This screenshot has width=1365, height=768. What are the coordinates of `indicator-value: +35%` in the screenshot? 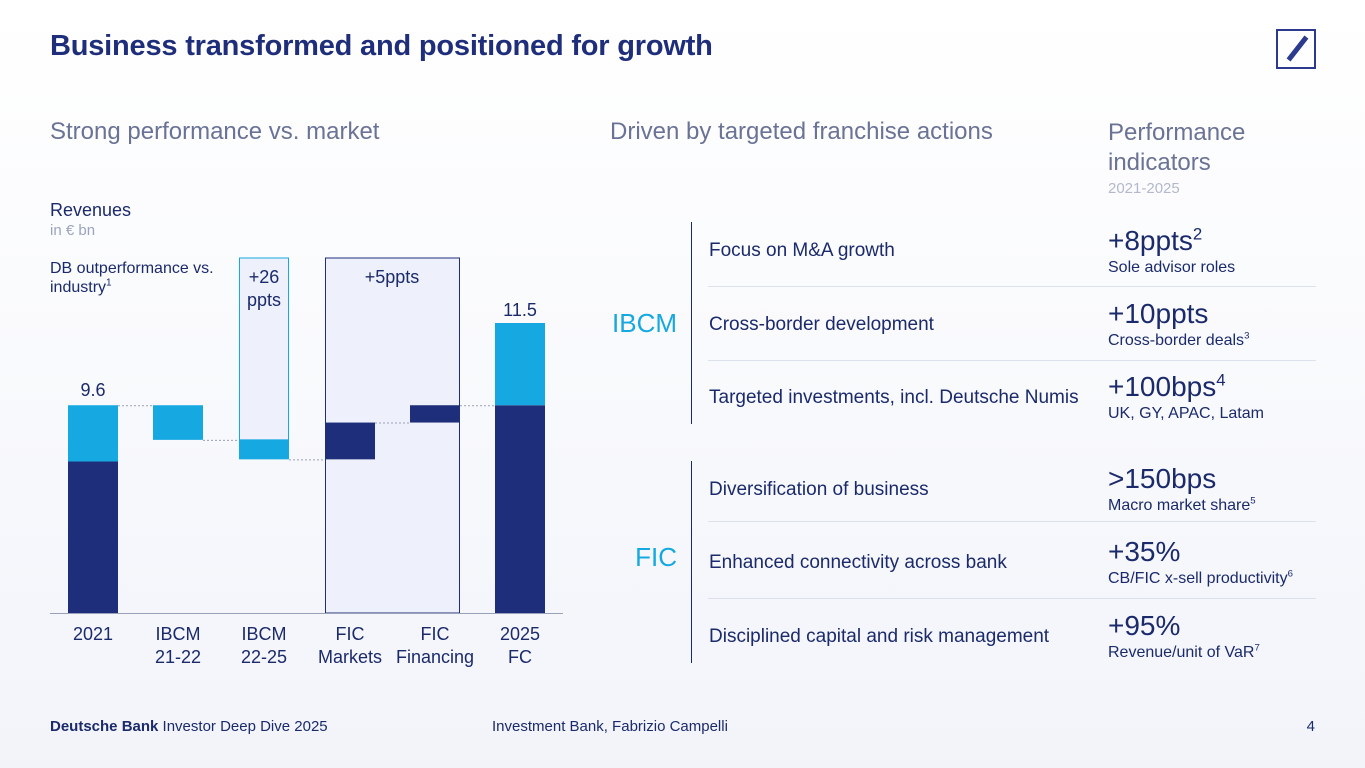 It's located at (1144, 551).